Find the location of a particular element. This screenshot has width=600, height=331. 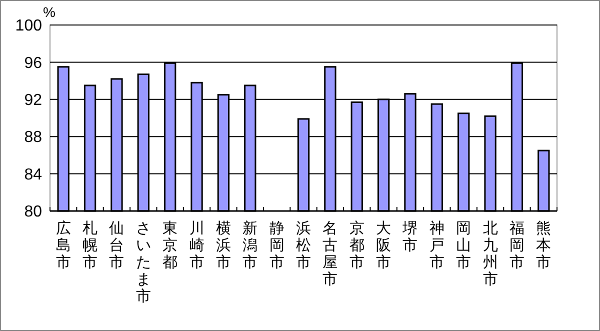

x-tick-label: 名古屋市 is located at coordinates (330, 254).